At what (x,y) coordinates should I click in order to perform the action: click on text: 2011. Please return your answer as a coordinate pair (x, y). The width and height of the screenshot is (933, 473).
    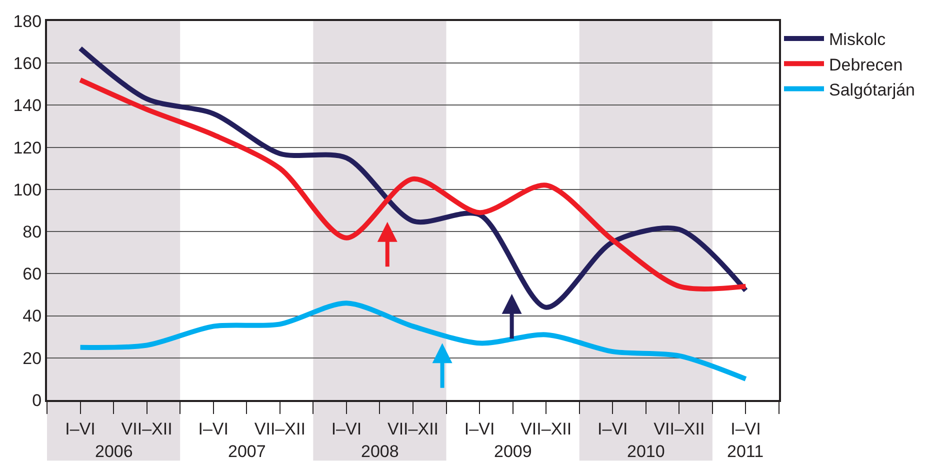
    Looking at the image, I should click on (745, 451).